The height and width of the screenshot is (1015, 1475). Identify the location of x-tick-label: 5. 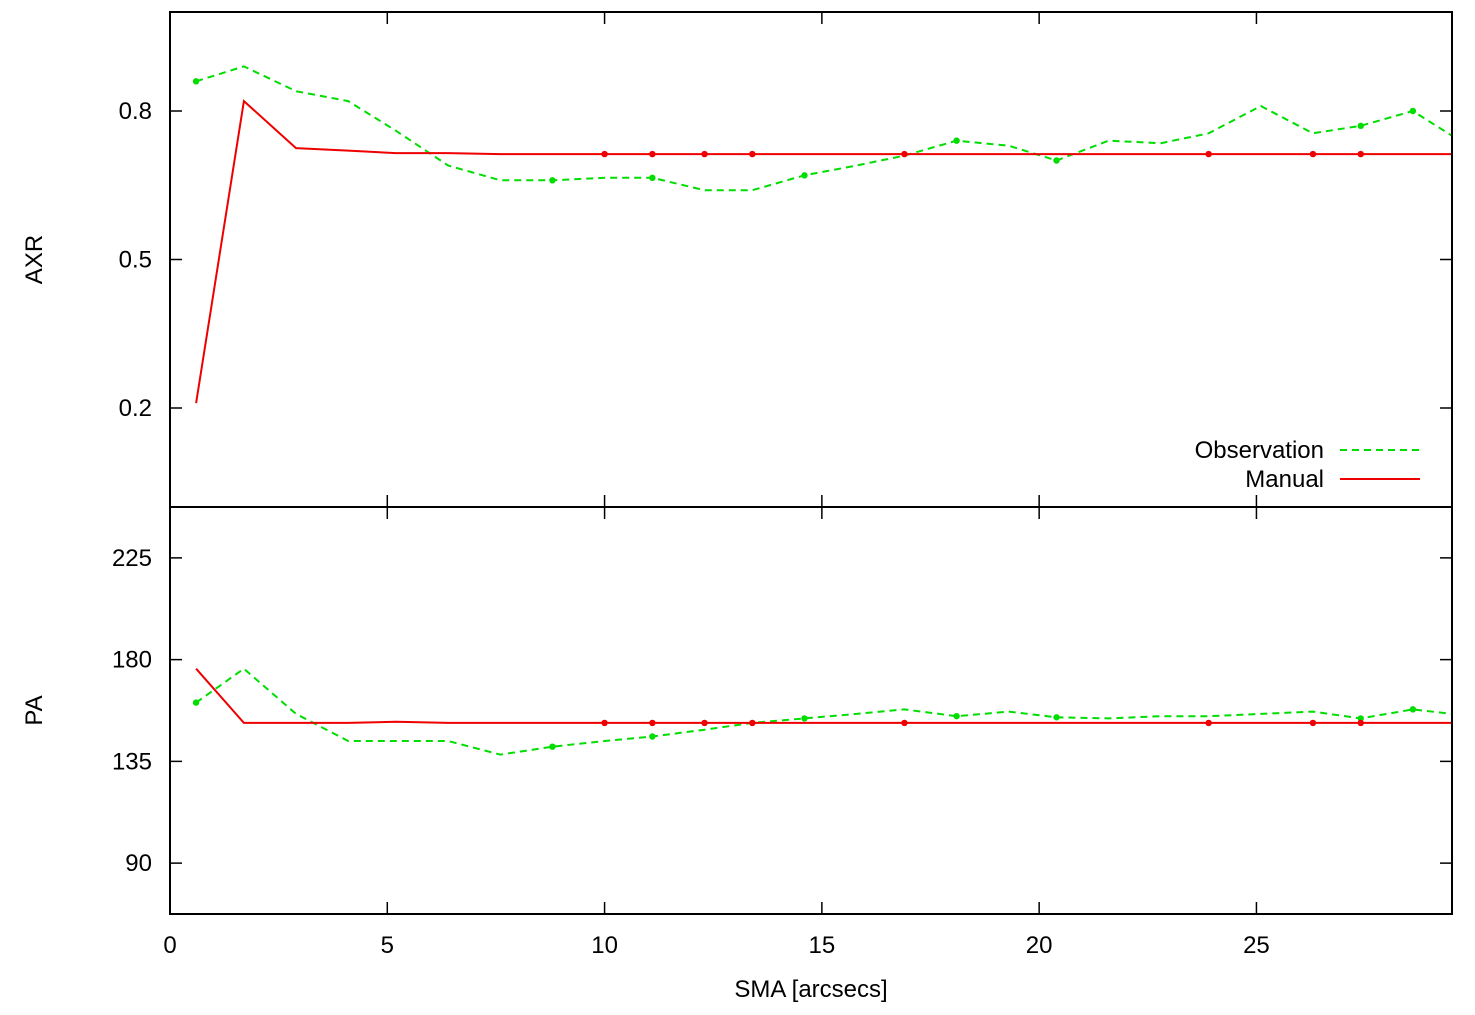
(387, 945).